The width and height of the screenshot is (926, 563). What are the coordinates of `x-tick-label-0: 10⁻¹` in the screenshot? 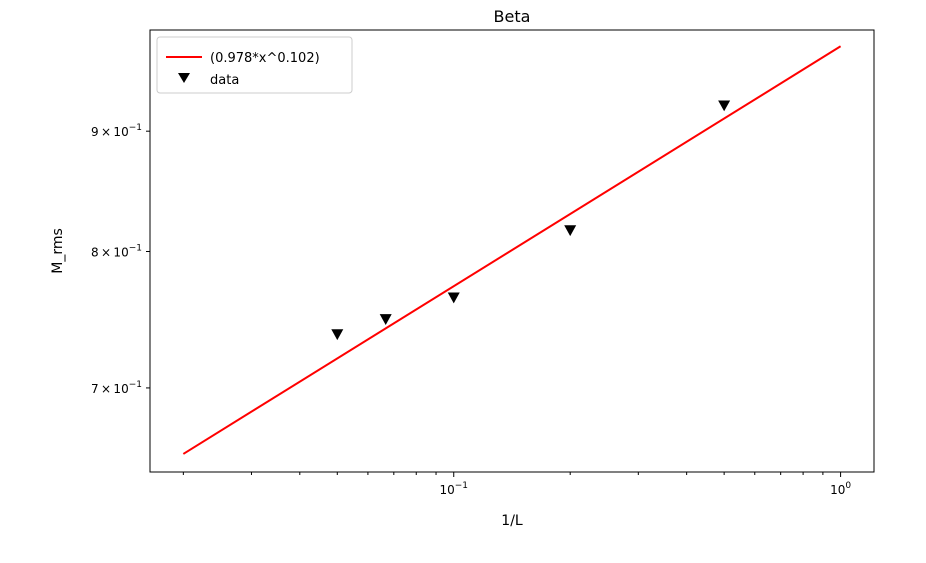 It's located at (453, 489).